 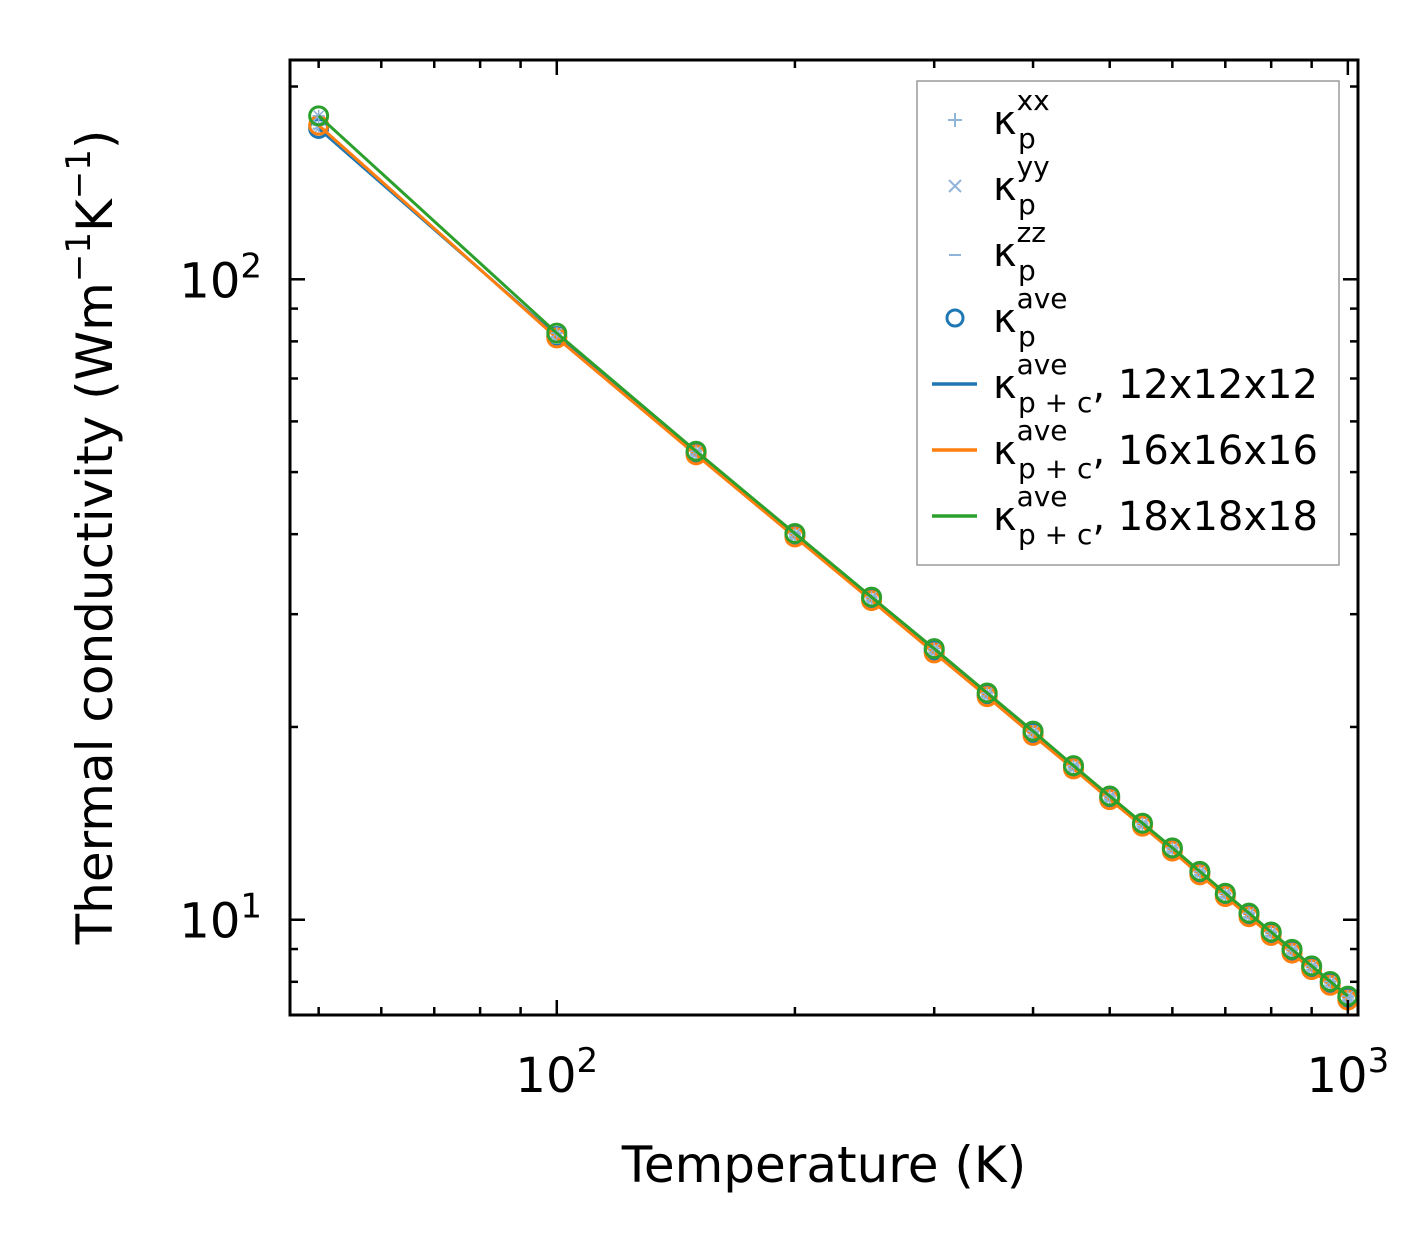 I want to click on x-axis-title: Temperature (K), so click(x=823, y=1165).